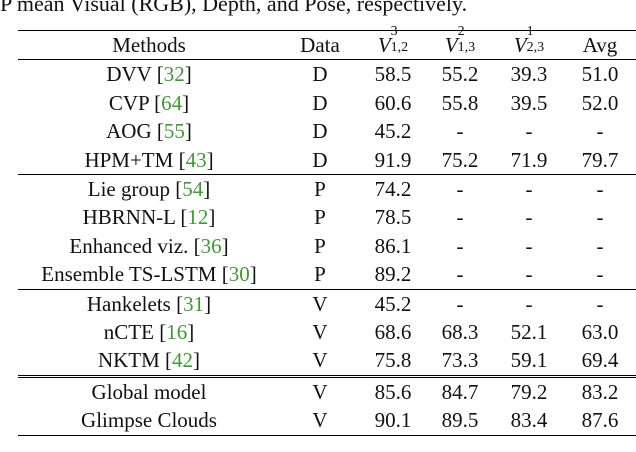 The image size is (636, 452). Describe the element at coordinates (149, 74) in the screenshot. I see `method-cell: DVV [32]` at that location.